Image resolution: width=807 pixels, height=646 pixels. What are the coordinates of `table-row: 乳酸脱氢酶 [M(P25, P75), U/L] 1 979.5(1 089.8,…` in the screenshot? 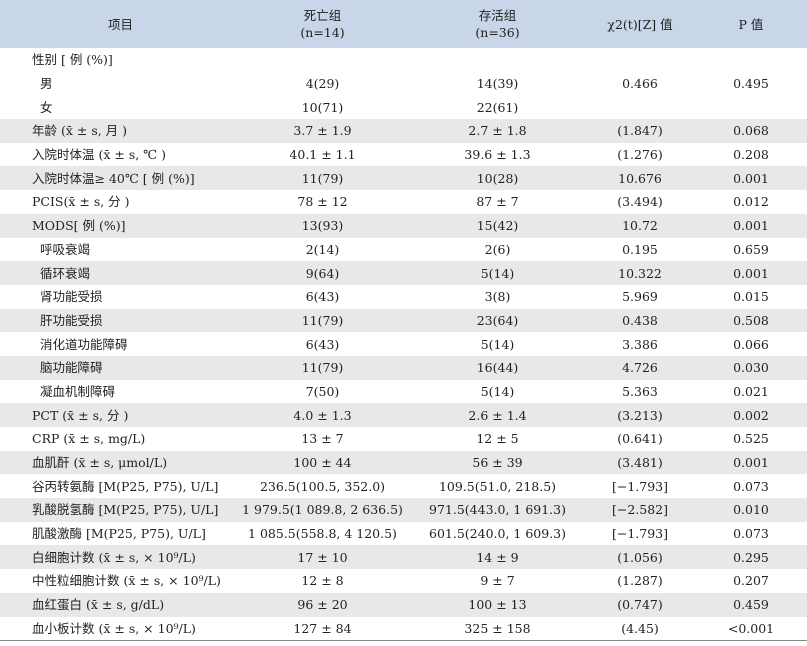 It's located at (403, 510).